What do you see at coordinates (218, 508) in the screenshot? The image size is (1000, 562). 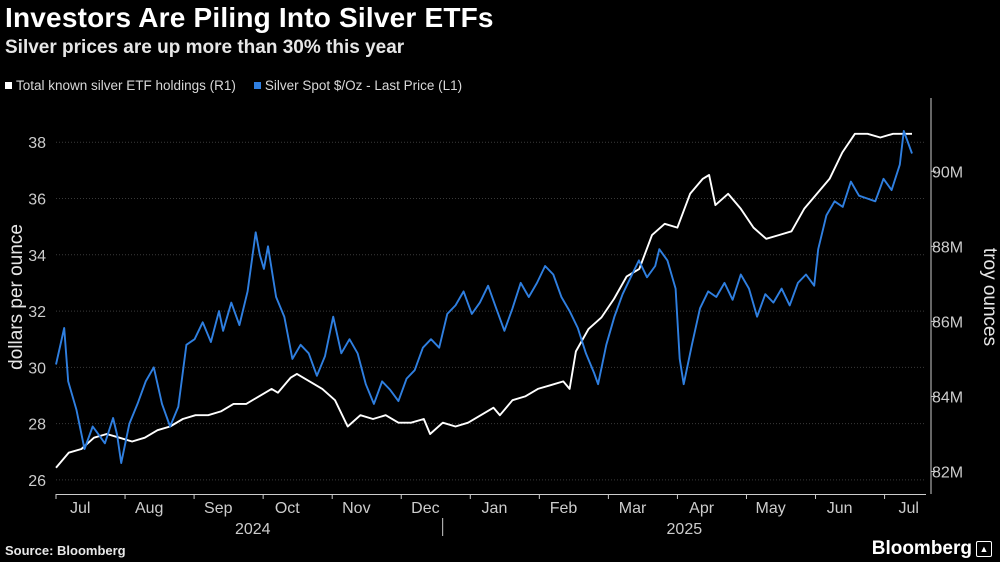 I see `x-tick-label: Sep` at bounding box center [218, 508].